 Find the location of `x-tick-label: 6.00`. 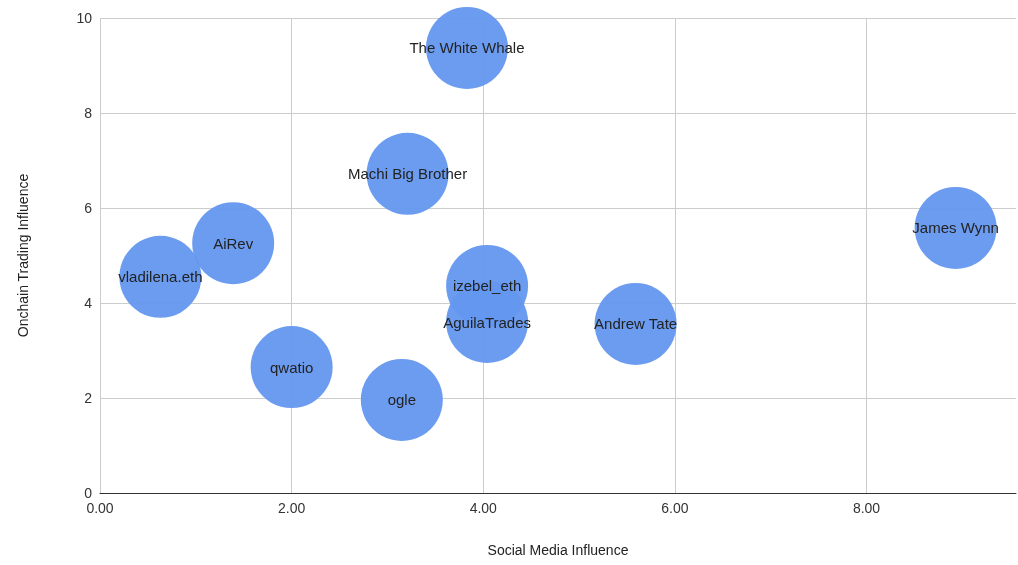

x-tick-label: 6.00 is located at coordinates (675, 508).